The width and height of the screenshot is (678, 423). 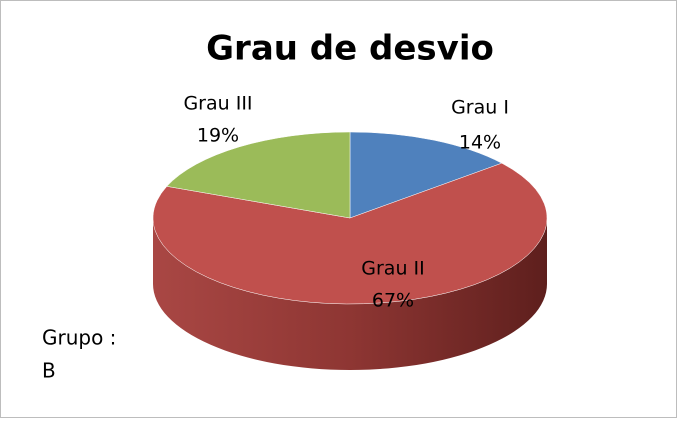 I want to click on data-label-category: Grau II, so click(x=392, y=269).